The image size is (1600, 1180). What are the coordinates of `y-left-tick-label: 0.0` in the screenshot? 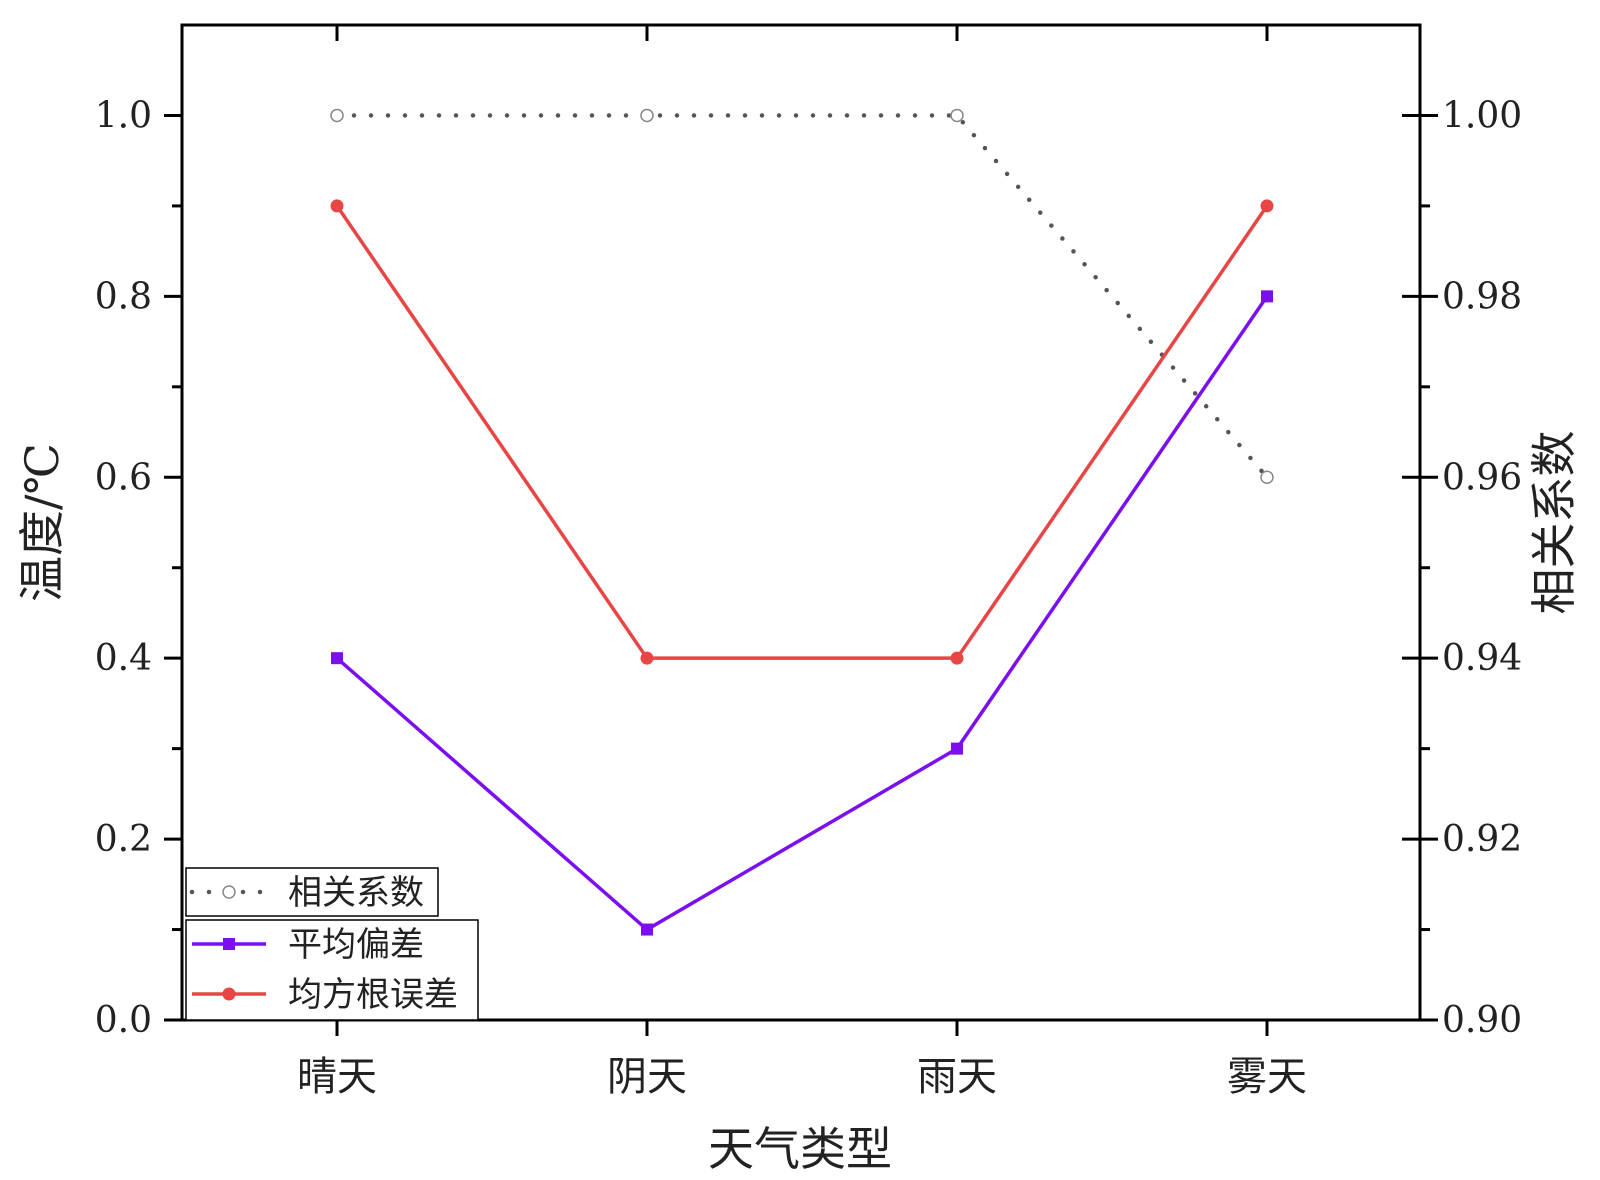 It's located at (123, 1020).